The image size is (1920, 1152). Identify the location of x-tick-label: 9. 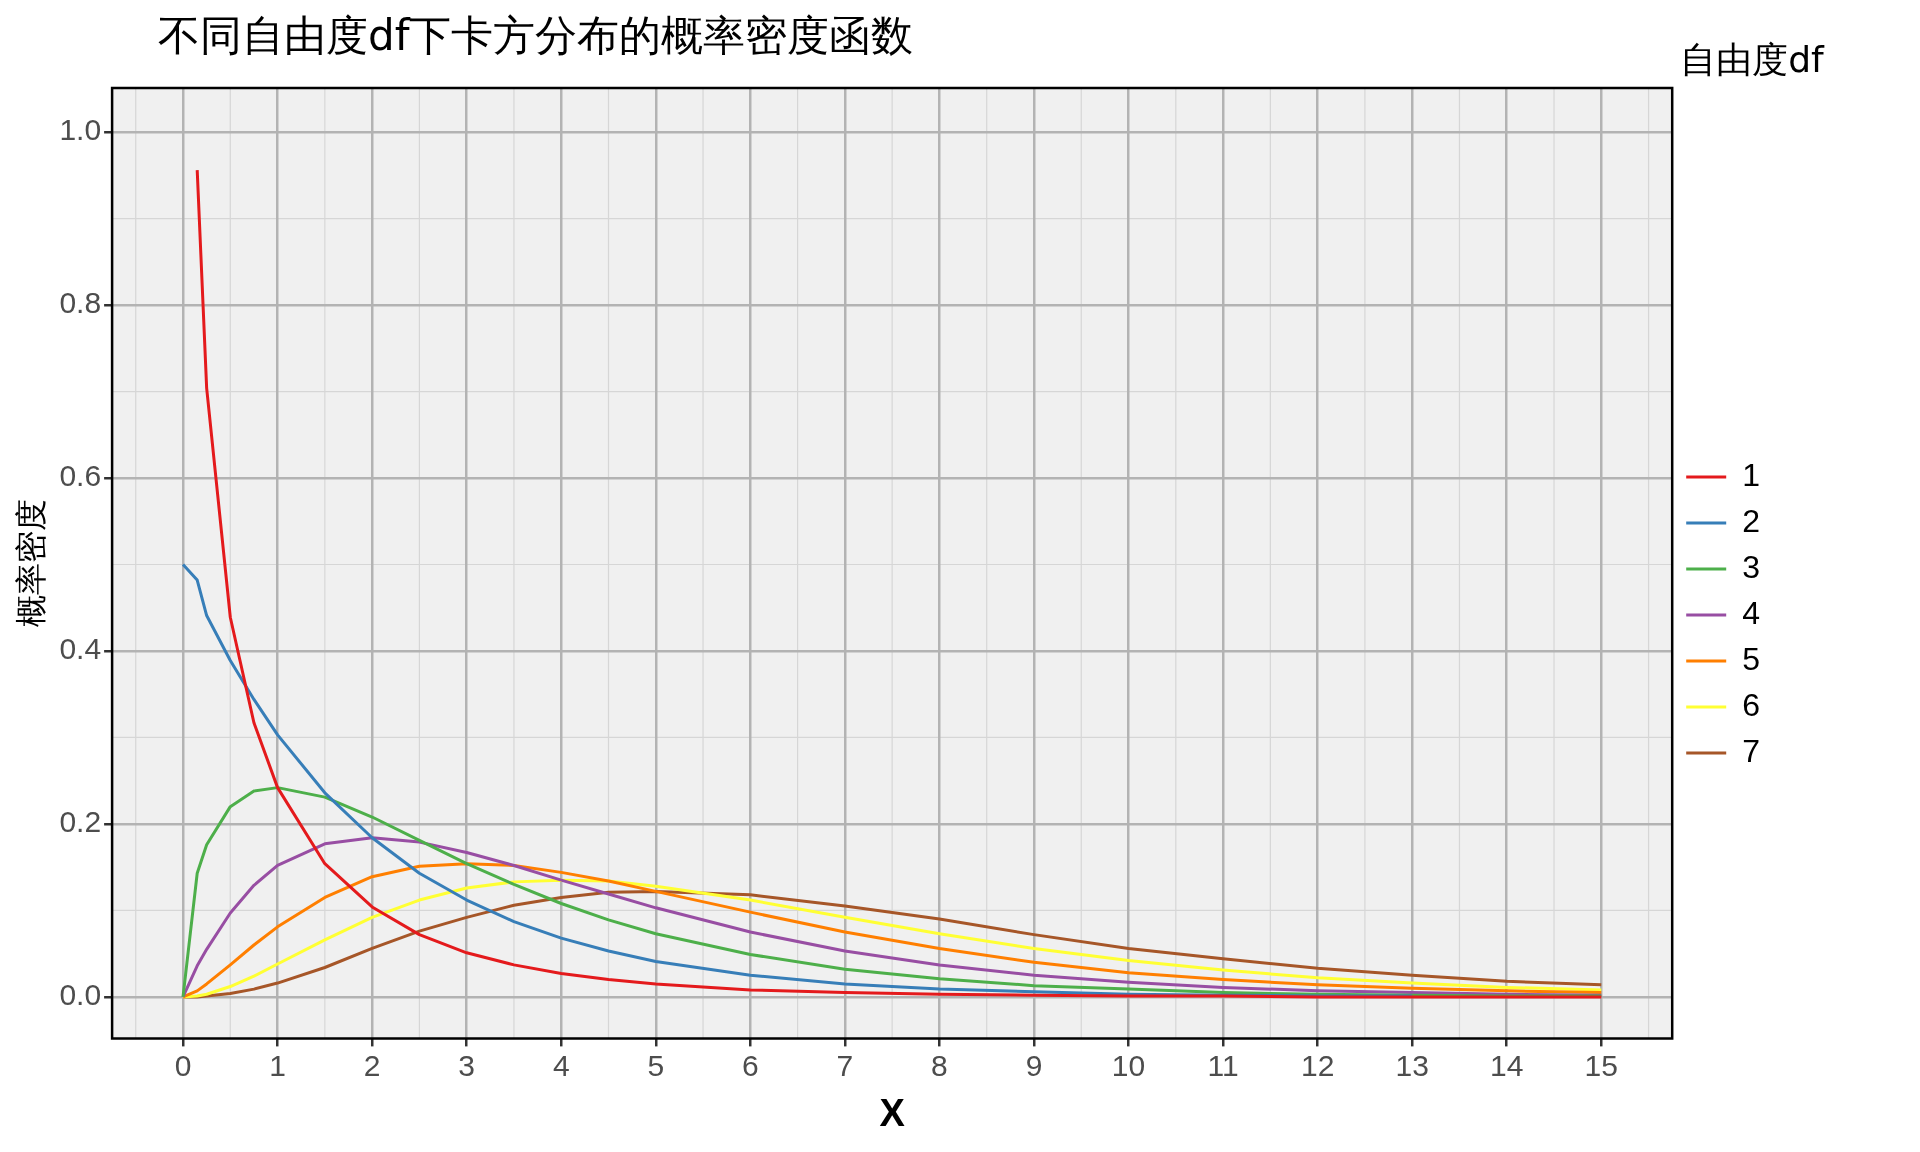
(1034, 1065).